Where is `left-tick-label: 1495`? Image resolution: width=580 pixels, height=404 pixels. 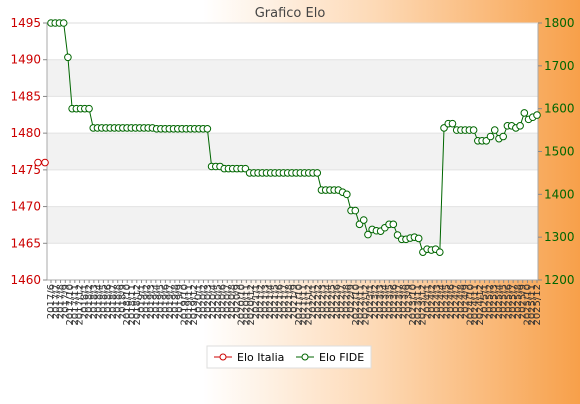 left-tick-label: 1495 is located at coordinates (25, 23).